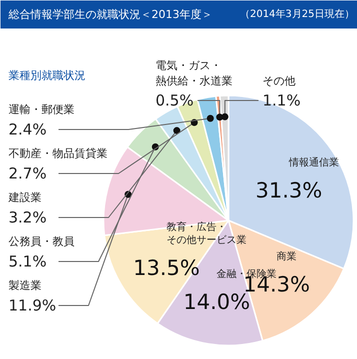 This screenshot has width=357, height=359. I want to click on data-label: 2.7%, so click(27, 173).